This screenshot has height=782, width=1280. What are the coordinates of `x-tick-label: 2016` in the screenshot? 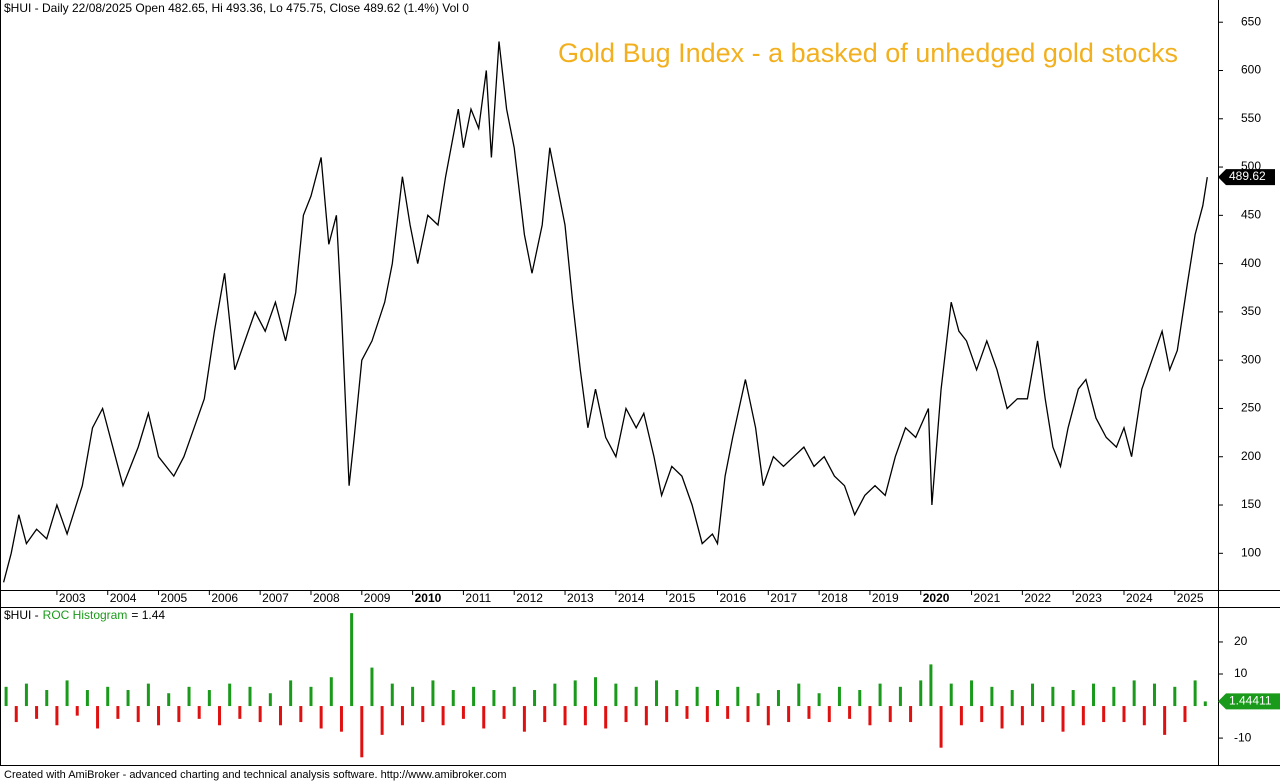 It's located at (732, 598).